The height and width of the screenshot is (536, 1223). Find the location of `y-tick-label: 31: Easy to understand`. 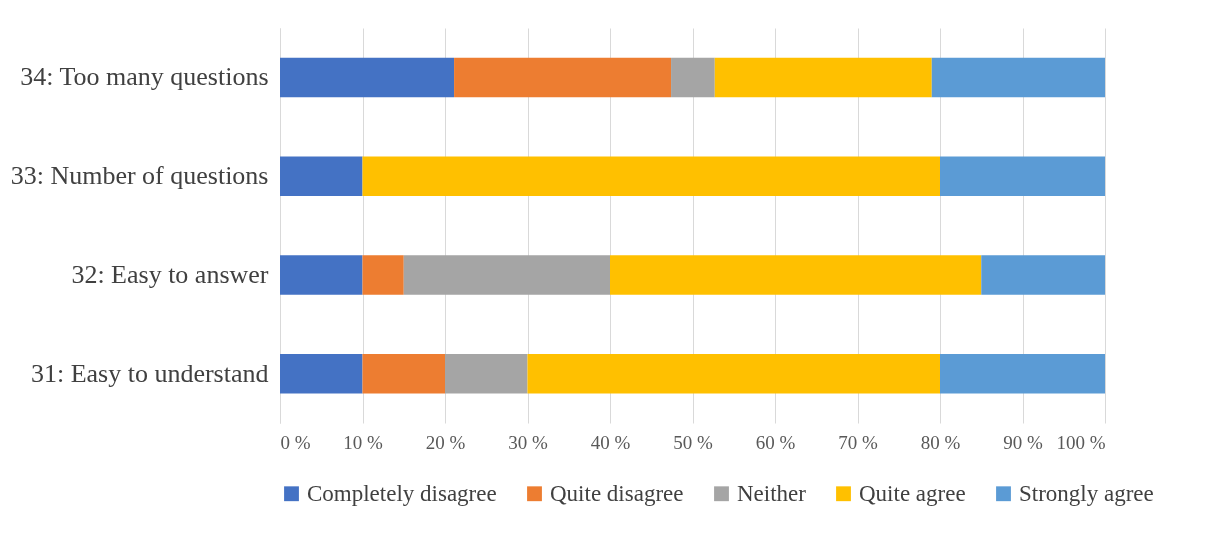

y-tick-label: 31: Easy to understand is located at coordinates (149, 373).